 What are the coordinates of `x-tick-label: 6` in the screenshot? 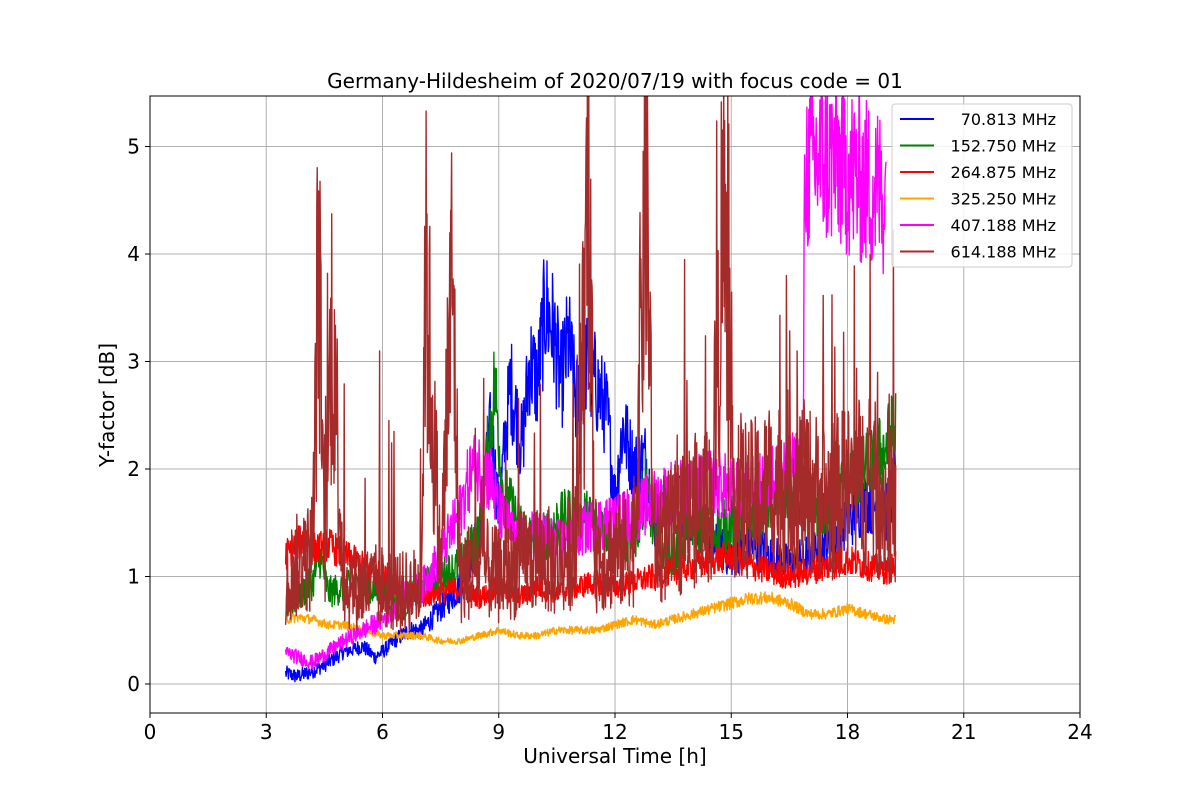 It's located at (382, 732).